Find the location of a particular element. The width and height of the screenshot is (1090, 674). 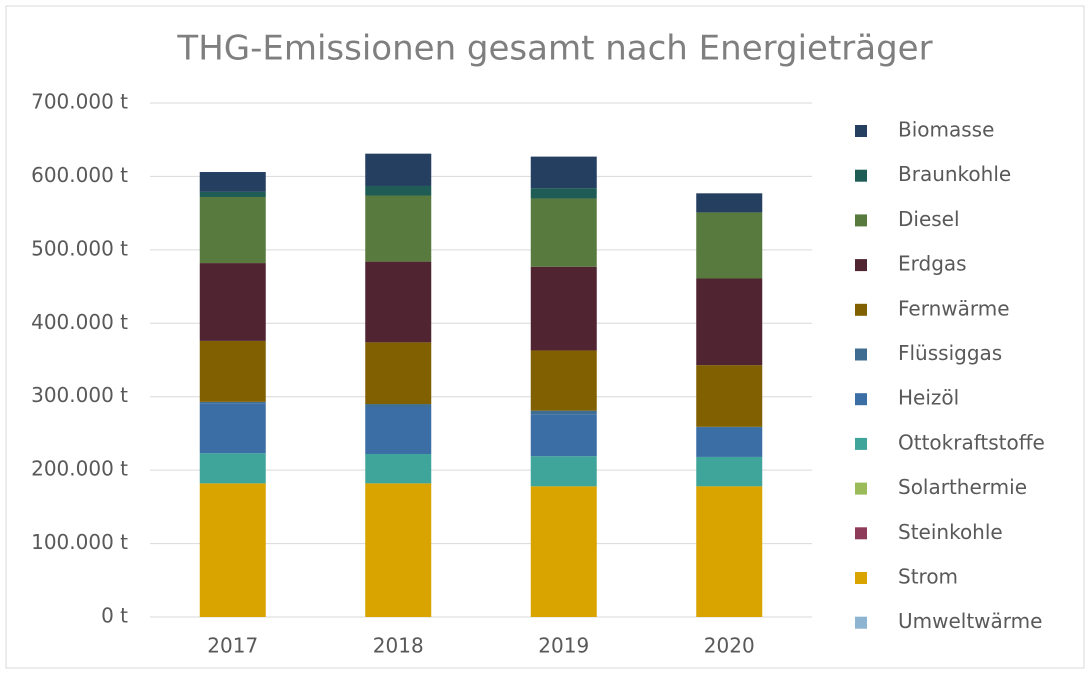

y-tick-label: 600.000 t is located at coordinates (79, 175).